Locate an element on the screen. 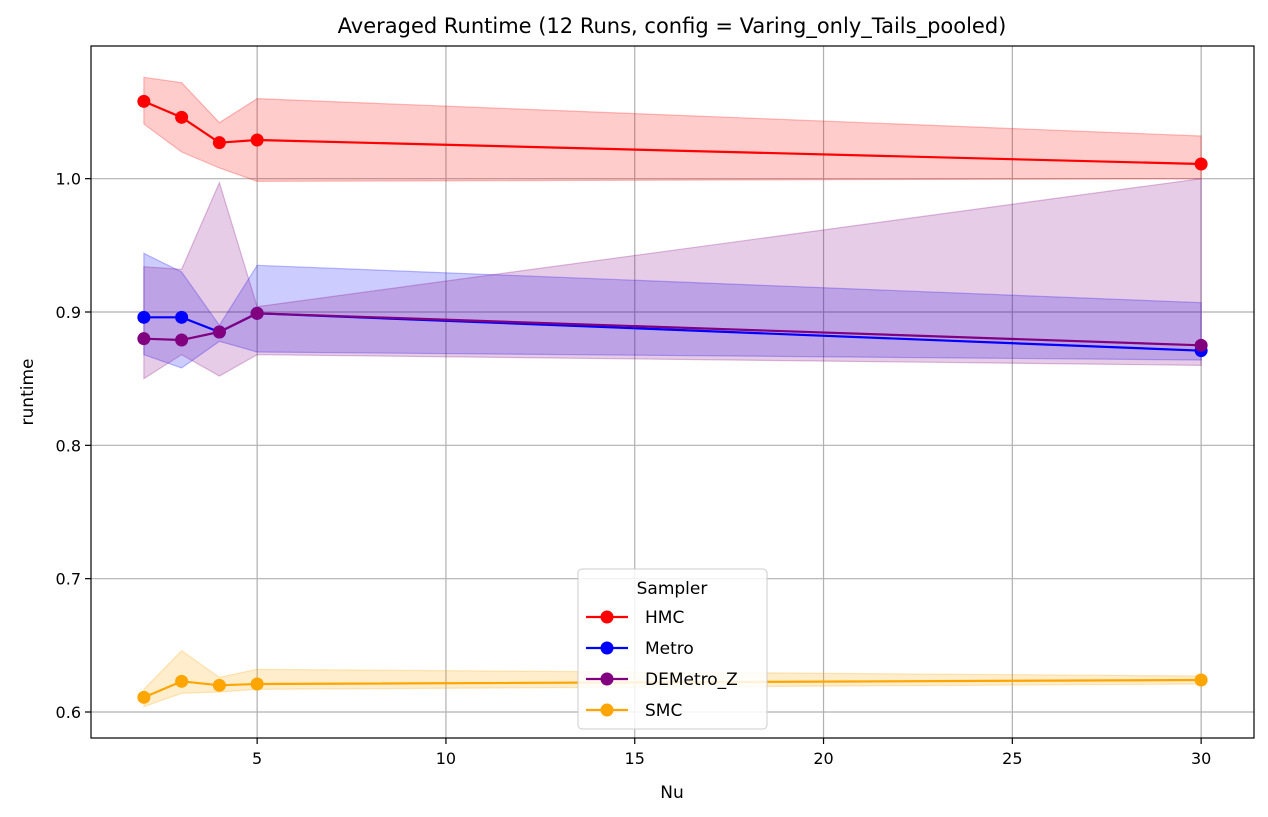  x-tick-label: 5 is located at coordinates (257, 758).